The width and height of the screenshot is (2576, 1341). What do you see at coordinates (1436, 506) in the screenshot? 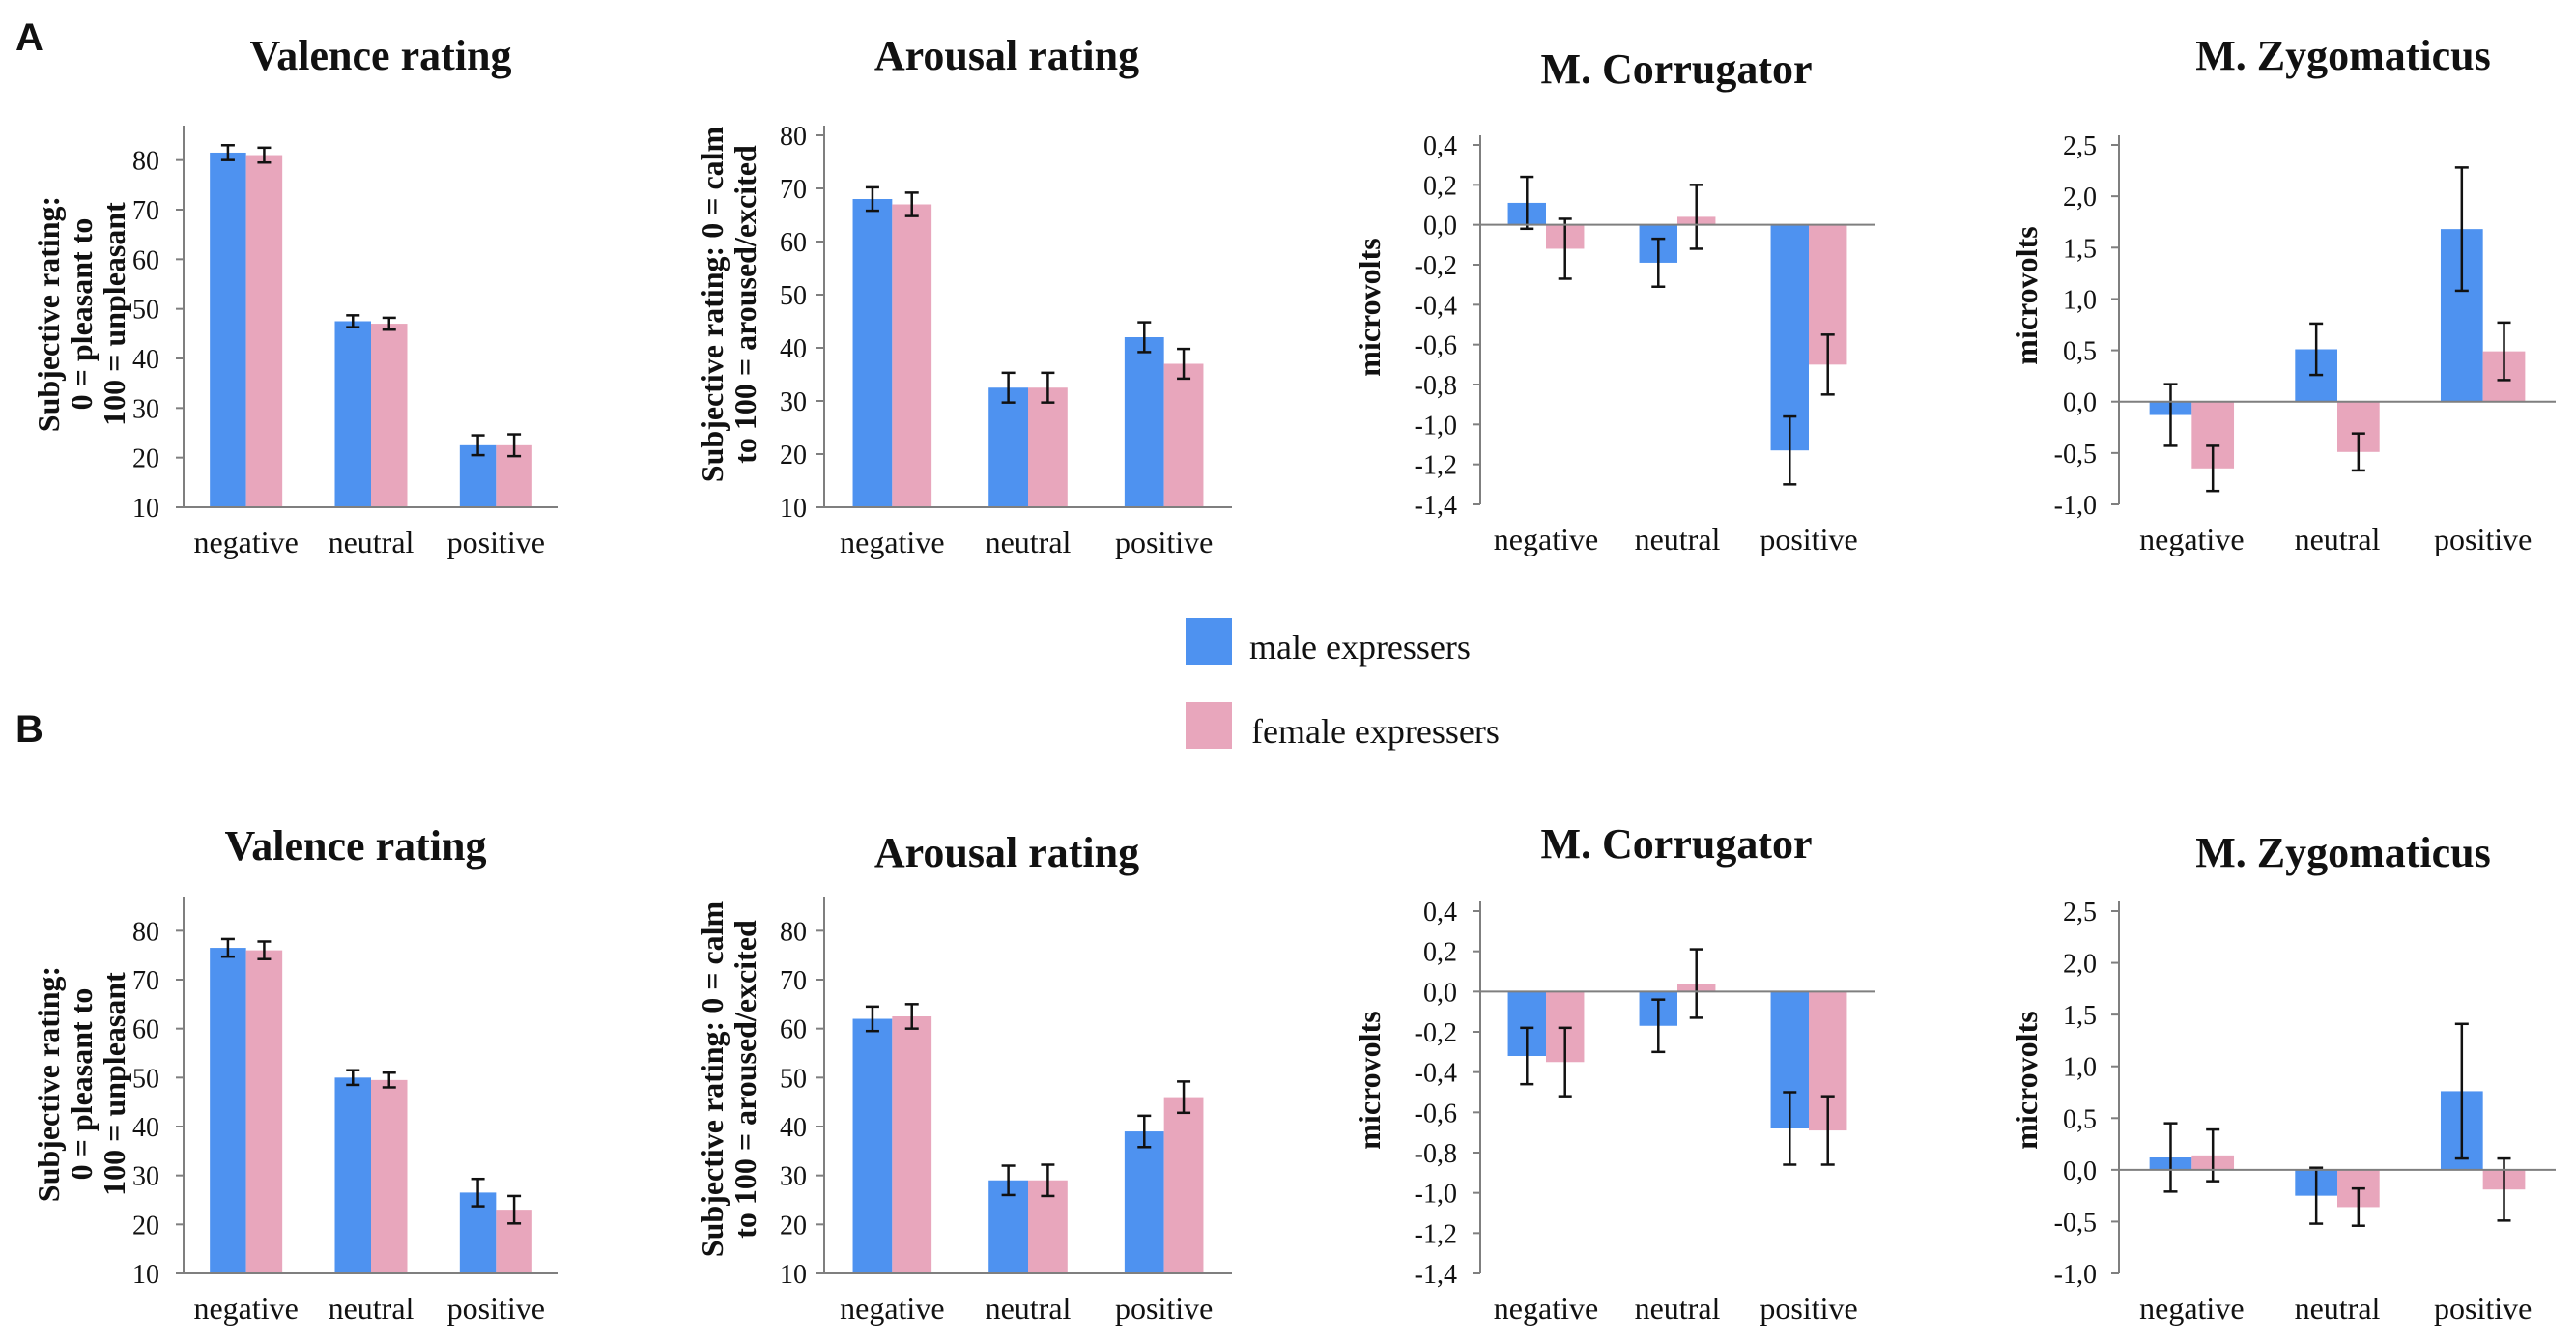
I see `y-tick-label: -1,4` at bounding box center [1436, 506].